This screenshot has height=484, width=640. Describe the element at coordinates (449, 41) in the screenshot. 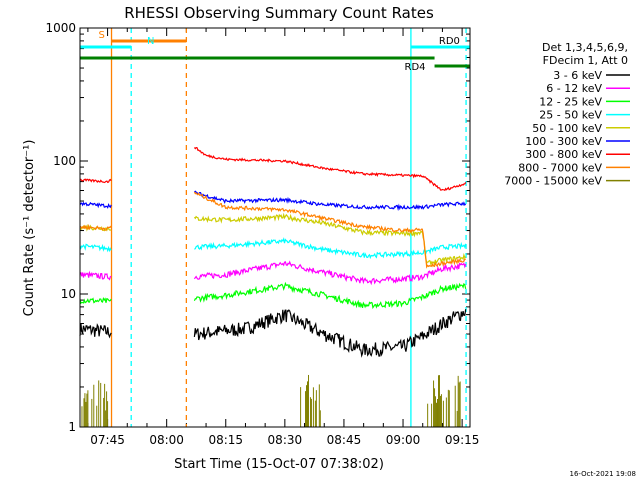

I see `flag-bar-label: RD0` at that location.